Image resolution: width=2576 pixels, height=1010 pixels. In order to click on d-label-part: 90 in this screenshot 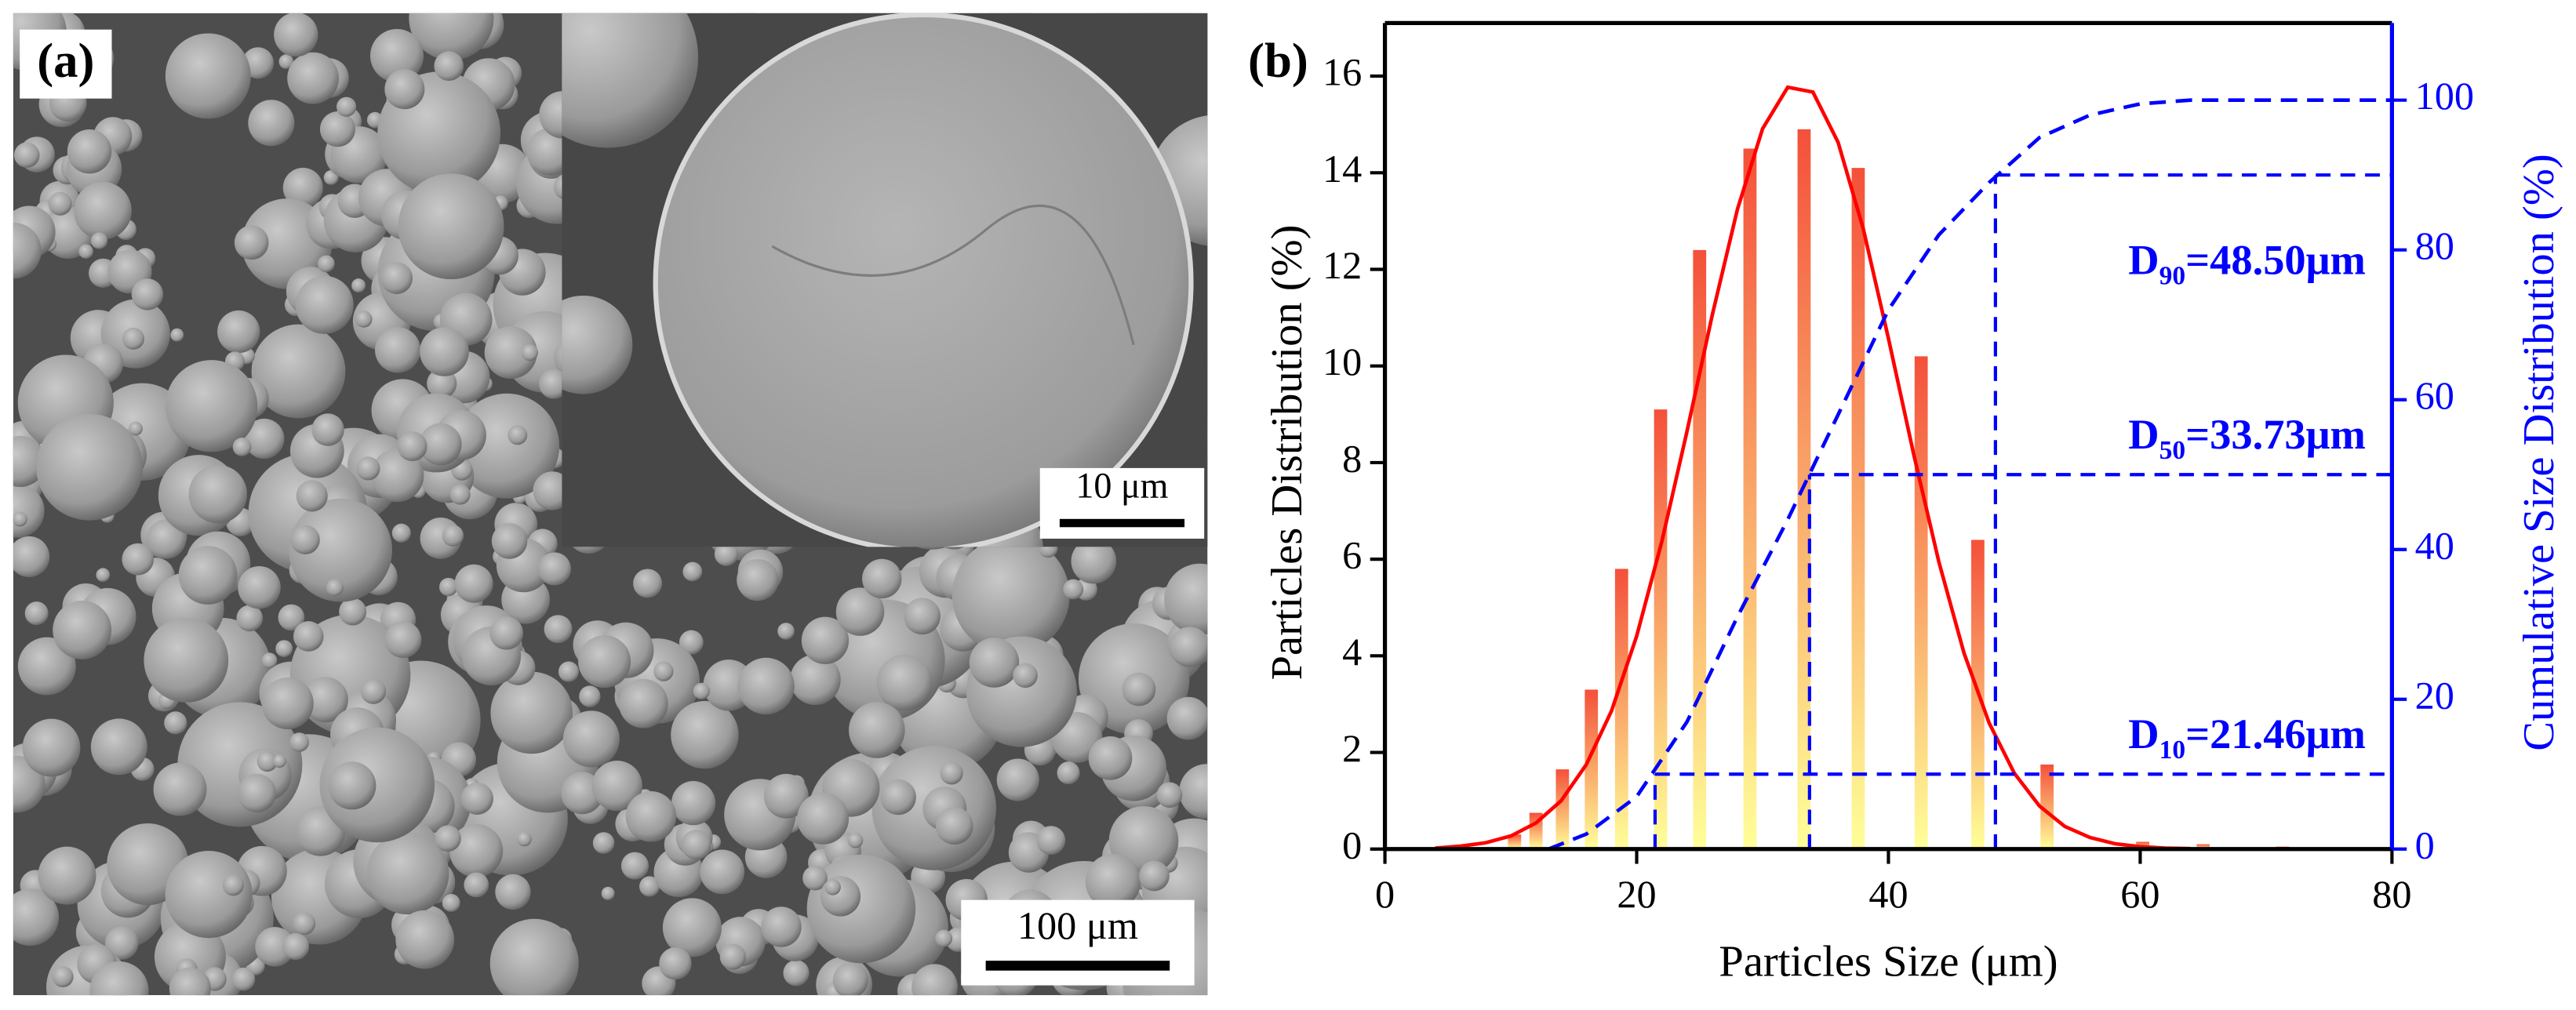, I will do `click(2172, 275)`.